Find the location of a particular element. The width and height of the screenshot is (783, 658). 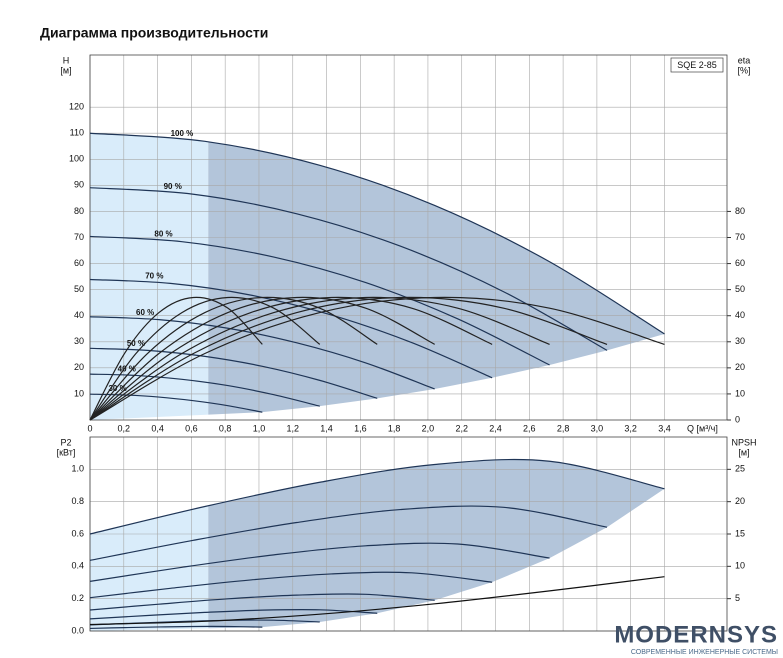

y-tick-label: 0.2 is located at coordinates (77, 598).